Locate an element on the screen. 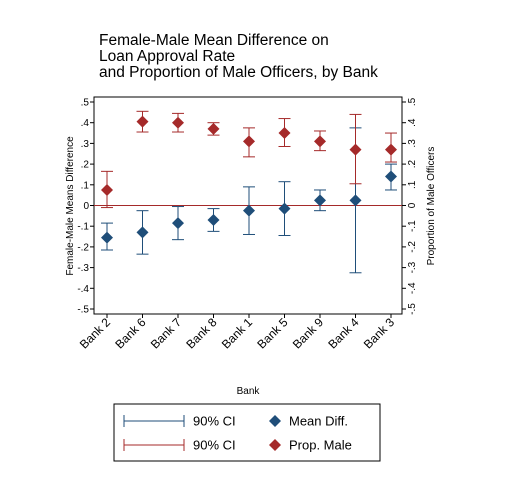 This screenshot has height=485, width=509. left-tick-label: .5 is located at coordinates (85, 103).